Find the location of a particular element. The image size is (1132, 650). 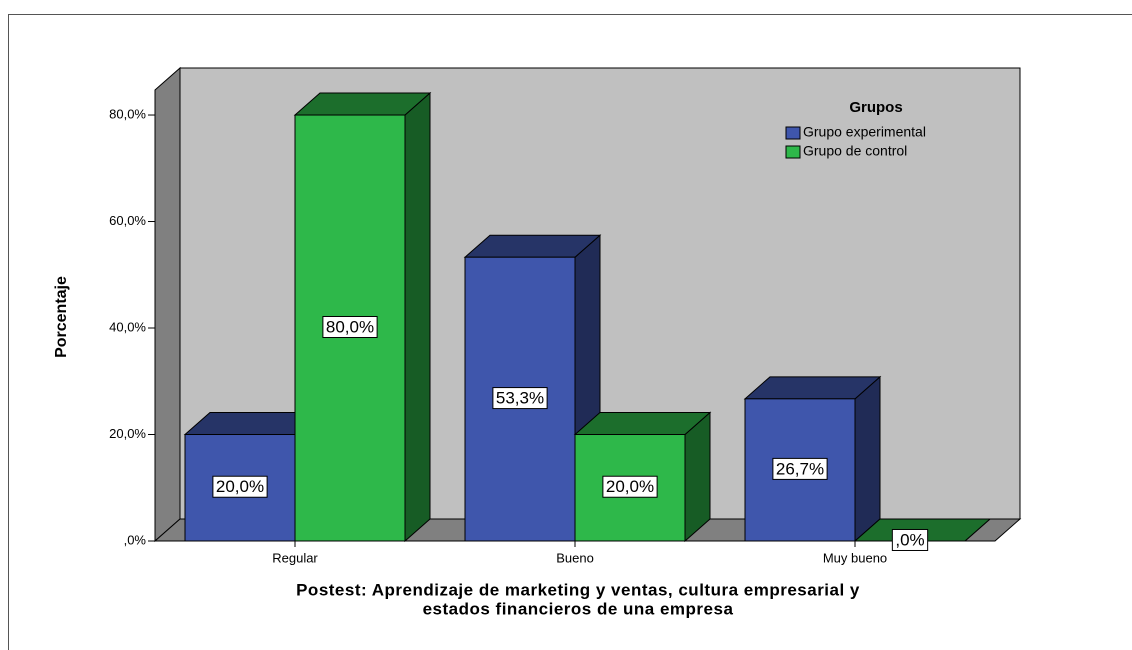

value-label: 53,3% is located at coordinates (520, 398).